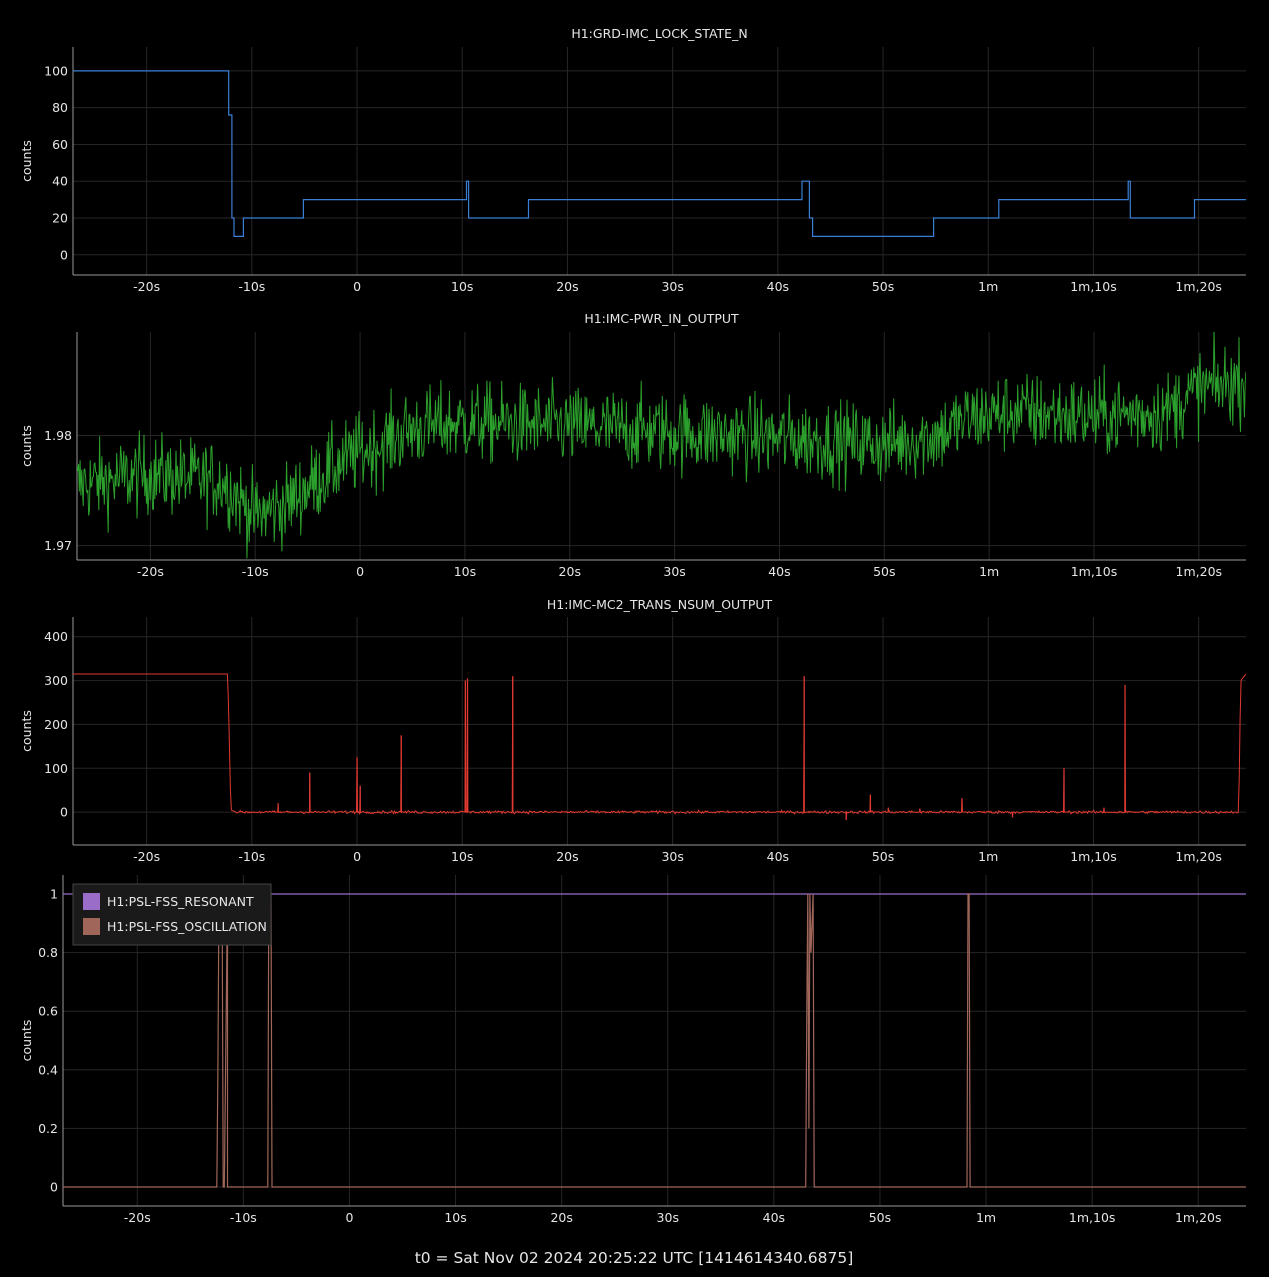  I want to click on y-tick-label: 1.98, so click(58, 435).